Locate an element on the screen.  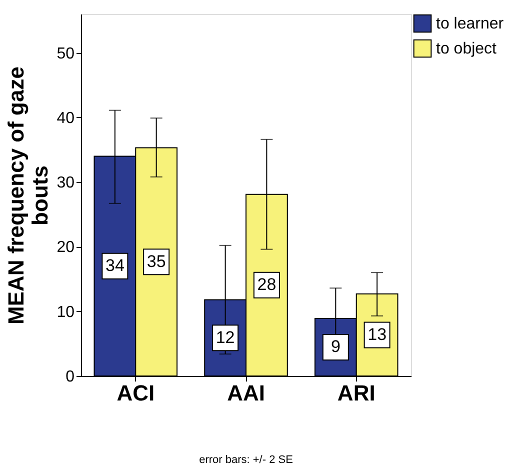
legend-label: to object is located at coordinates (467, 49).